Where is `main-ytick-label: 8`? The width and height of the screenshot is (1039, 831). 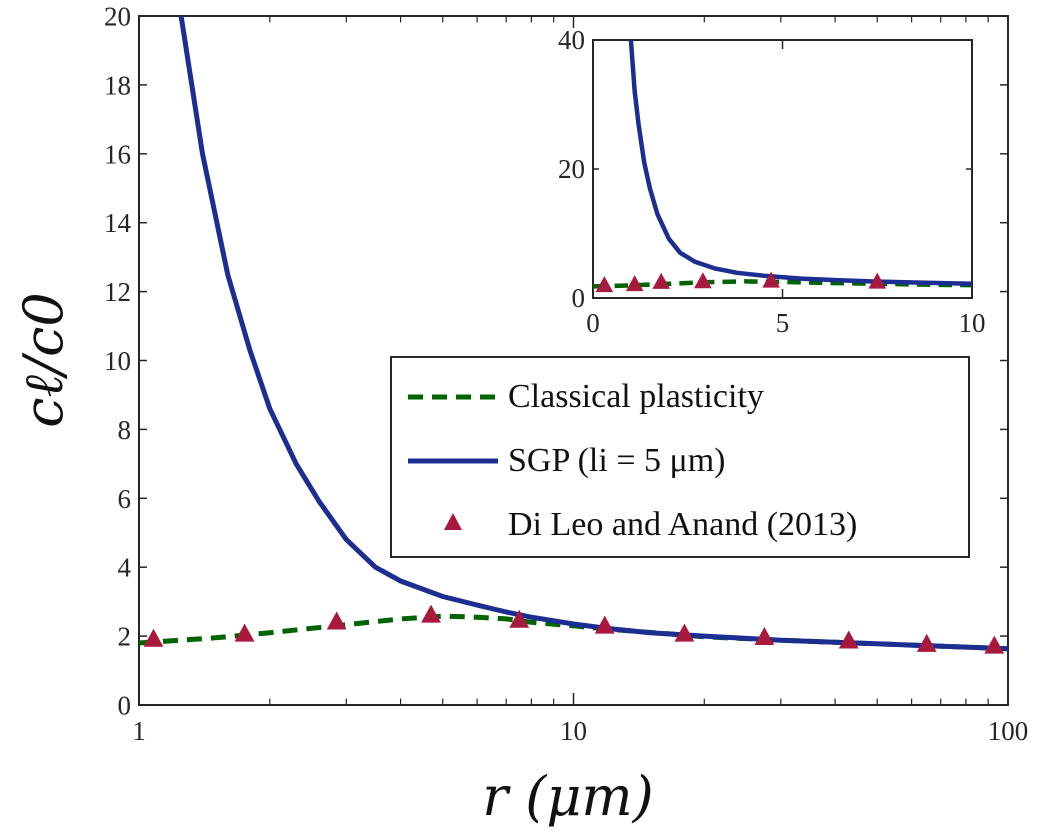 main-ytick-label: 8 is located at coordinates (125, 430).